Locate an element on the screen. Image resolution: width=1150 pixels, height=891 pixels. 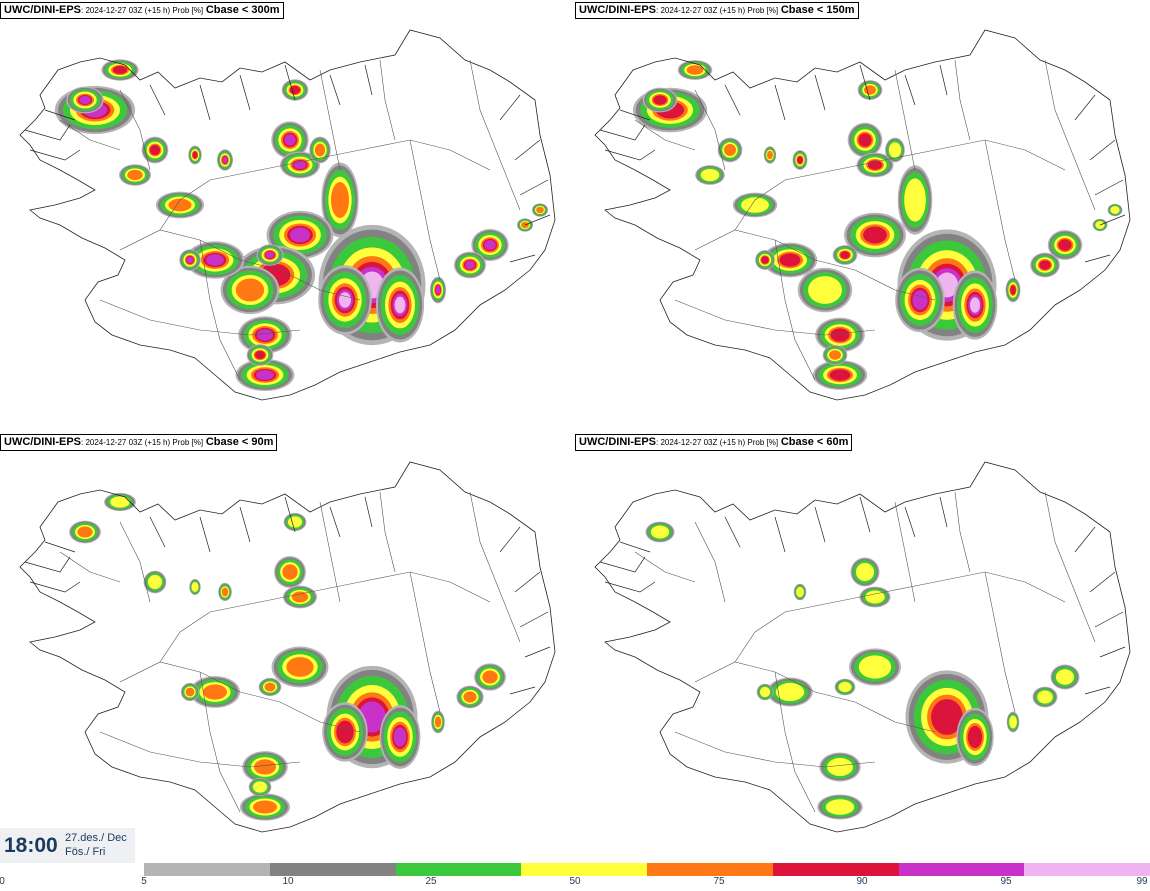
valid-time: 18:00 is located at coordinates (31, 845).